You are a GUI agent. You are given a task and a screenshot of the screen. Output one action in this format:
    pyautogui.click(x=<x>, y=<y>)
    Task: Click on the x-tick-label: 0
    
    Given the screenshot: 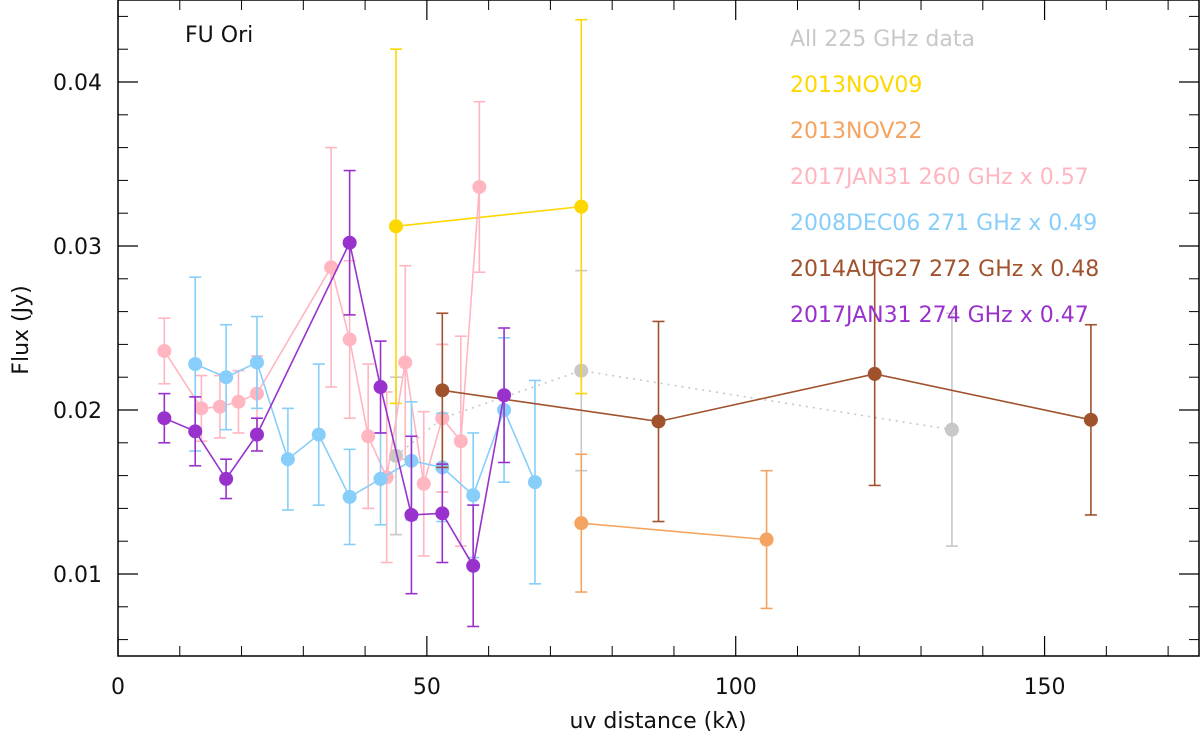 What is the action you would take?
    pyautogui.click(x=118, y=687)
    